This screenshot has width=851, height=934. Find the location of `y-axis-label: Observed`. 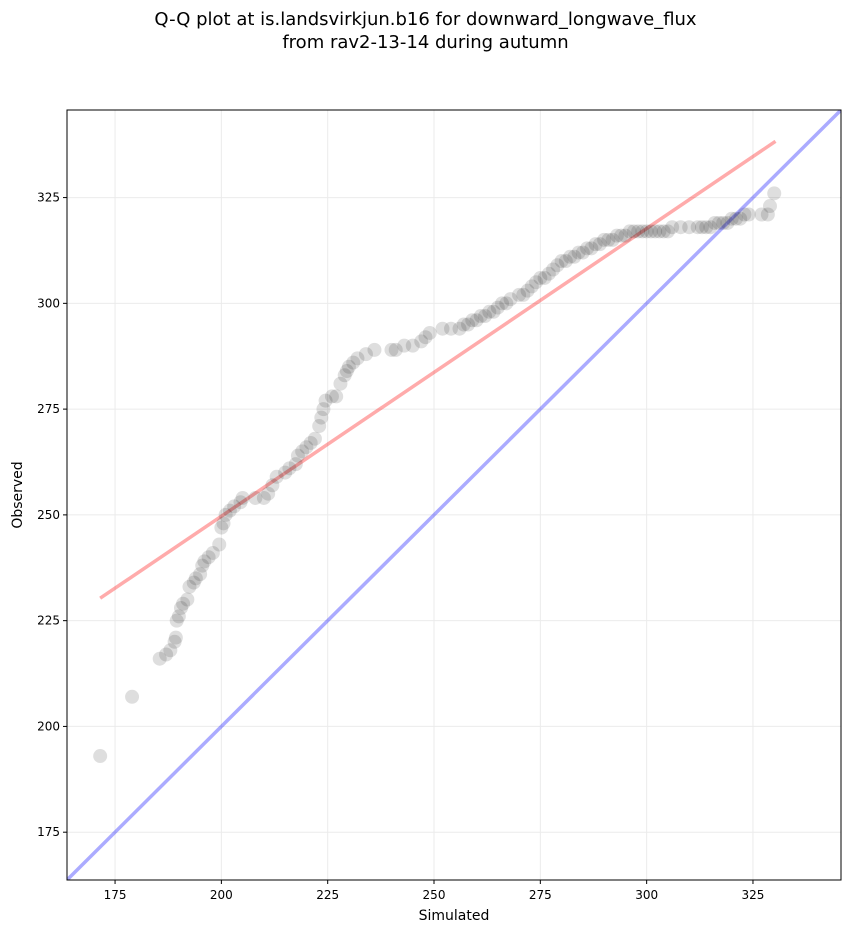

y-axis-label: Observed is located at coordinates (18, 494).